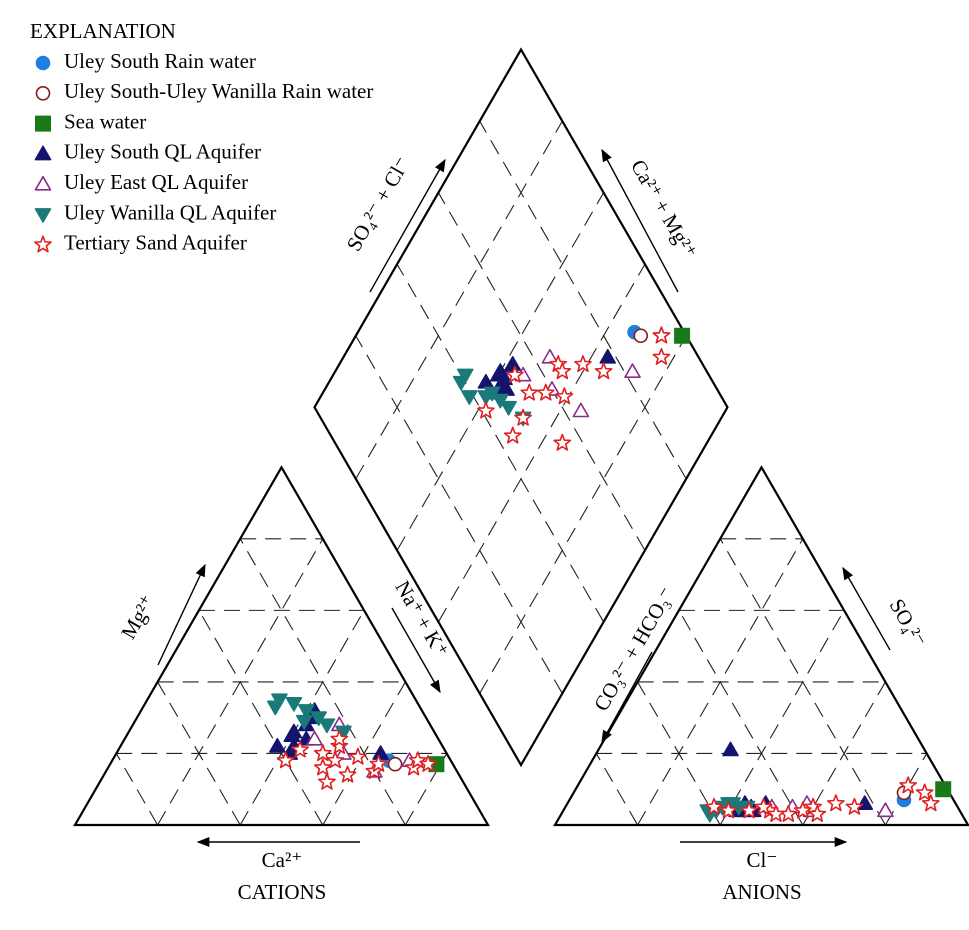 The width and height of the screenshot is (969, 930). I want to click on triangle-title: ANIONS, so click(761, 892).